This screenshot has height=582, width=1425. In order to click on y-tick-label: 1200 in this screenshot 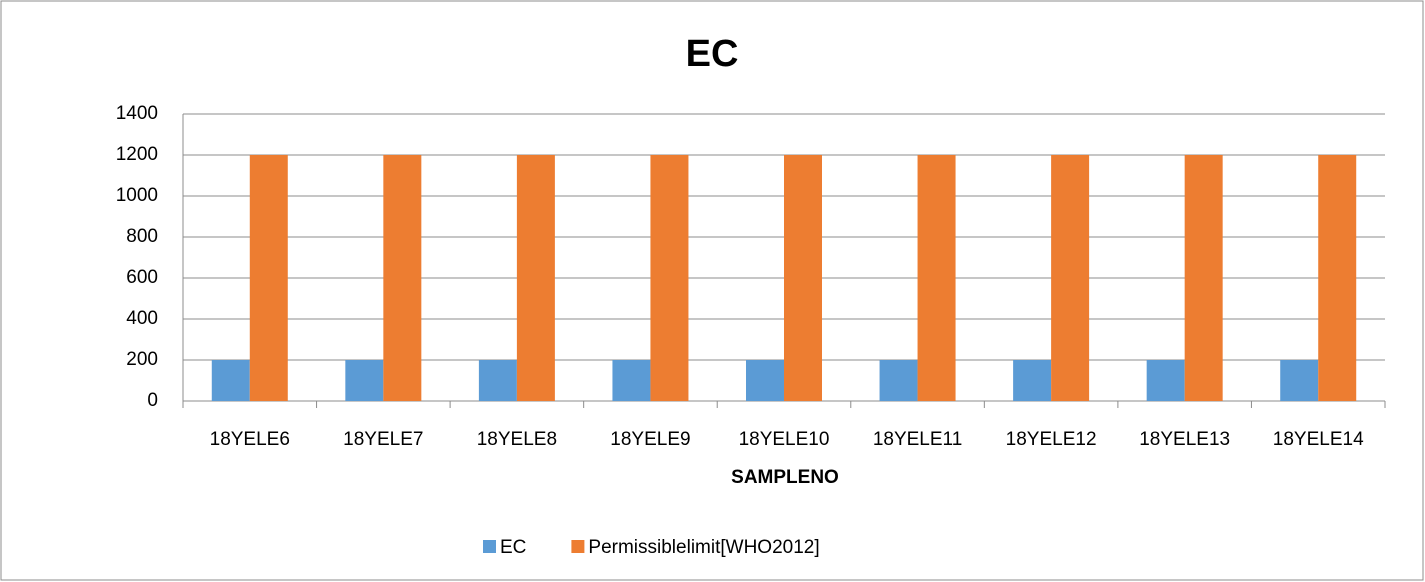, I will do `click(137, 154)`.